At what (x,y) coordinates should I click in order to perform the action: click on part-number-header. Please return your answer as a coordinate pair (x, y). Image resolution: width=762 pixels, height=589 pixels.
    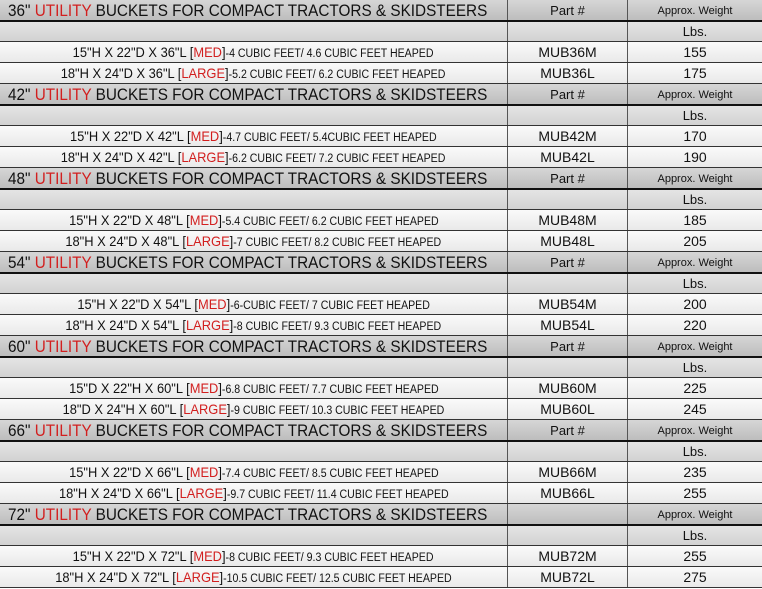
    Looking at the image, I should click on (568, 514).